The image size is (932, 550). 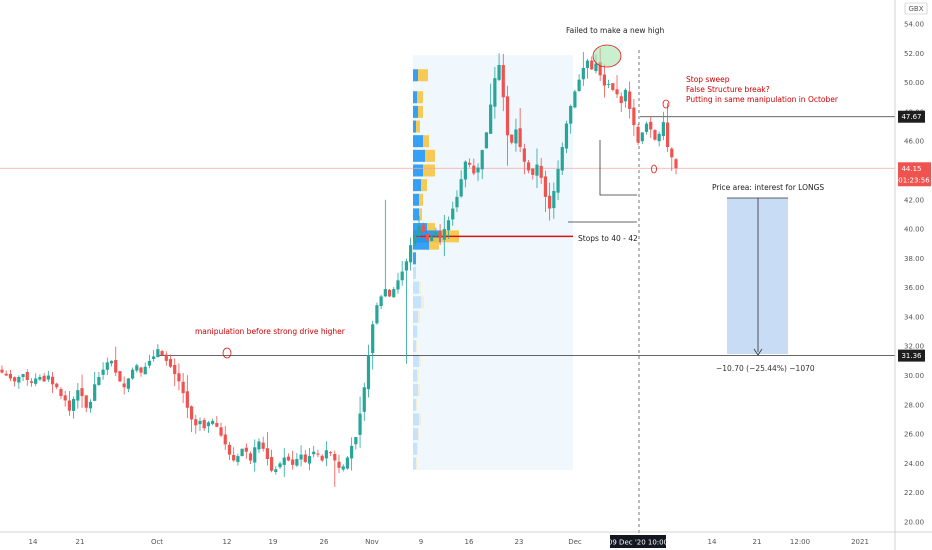 I want to click on x-tick-label: 12:00, so click(x=800, y=542).